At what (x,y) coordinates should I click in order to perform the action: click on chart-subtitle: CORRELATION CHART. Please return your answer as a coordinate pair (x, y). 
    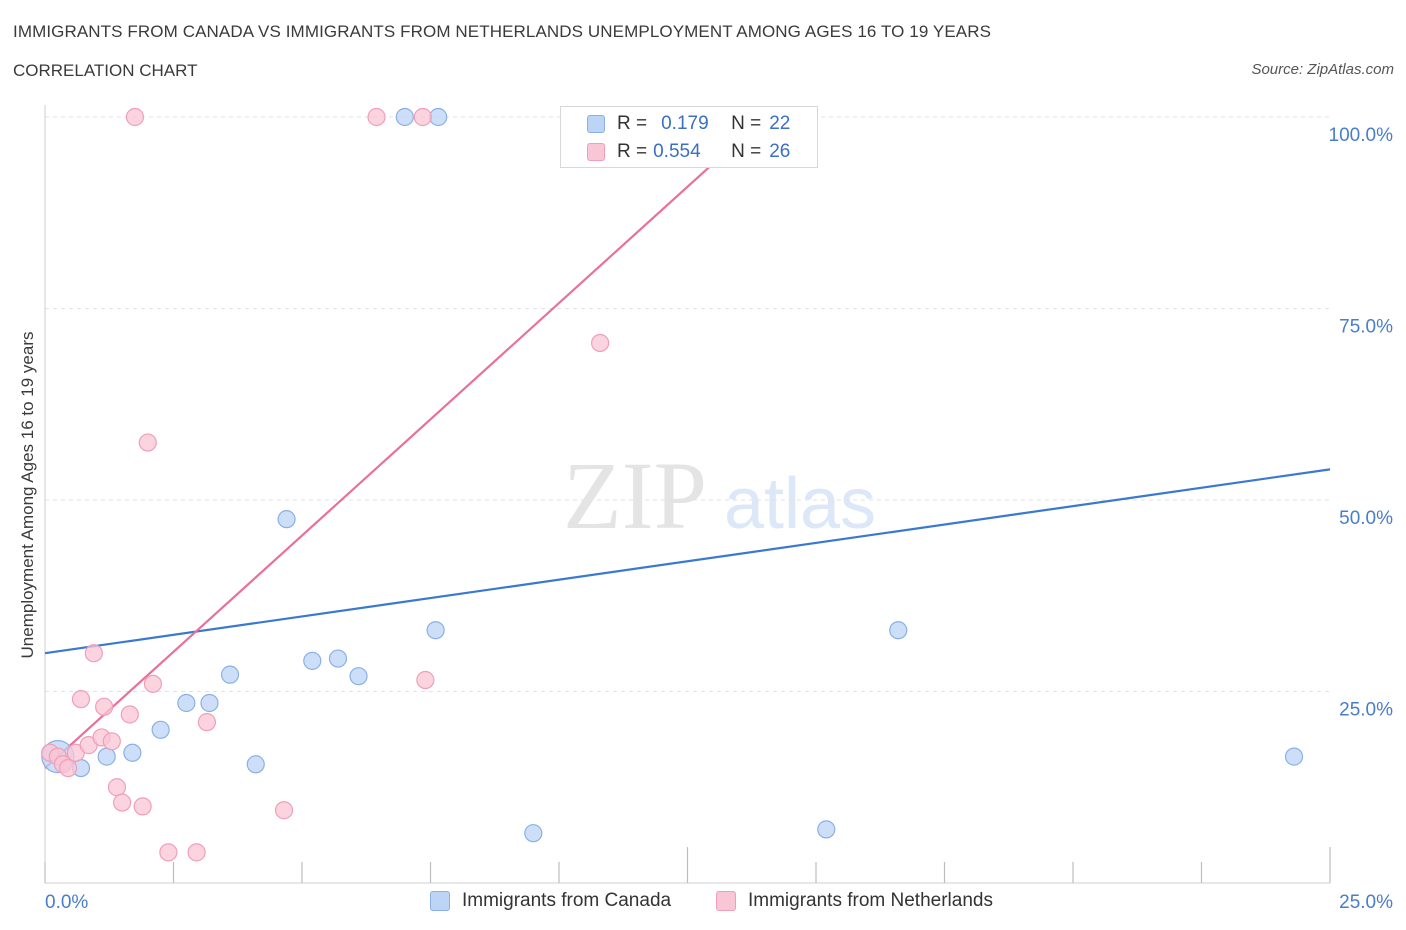
    Looking at the image, I should click on (105, 70).